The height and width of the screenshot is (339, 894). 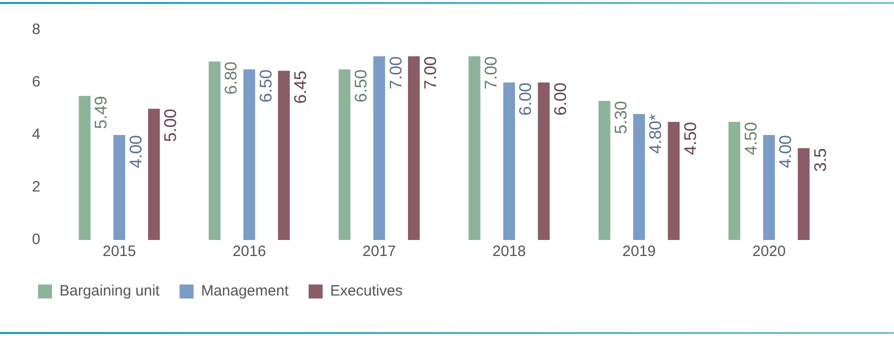 What do you see at coordinates (101, 112) in the screenshot?
I see `data-label: 5.49` at bounding box center [101, 112].